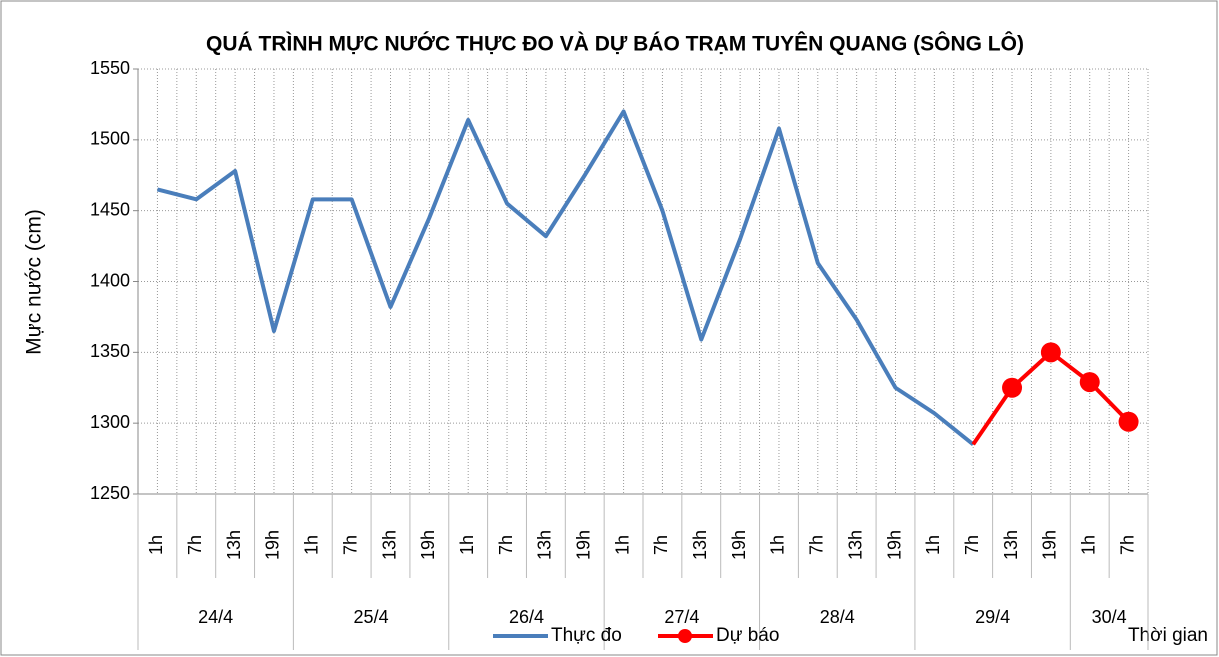 The image size is (1219, 657). Describe the element at coordinates (110, 68) in the screenshot. I see `y-tick-label: 1550` at that location.